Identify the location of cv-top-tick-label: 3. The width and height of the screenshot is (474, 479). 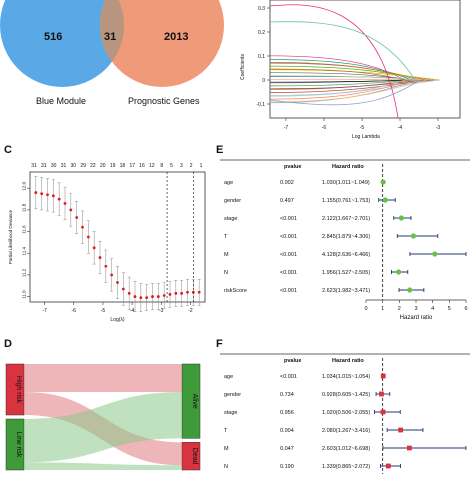
(181, 166).